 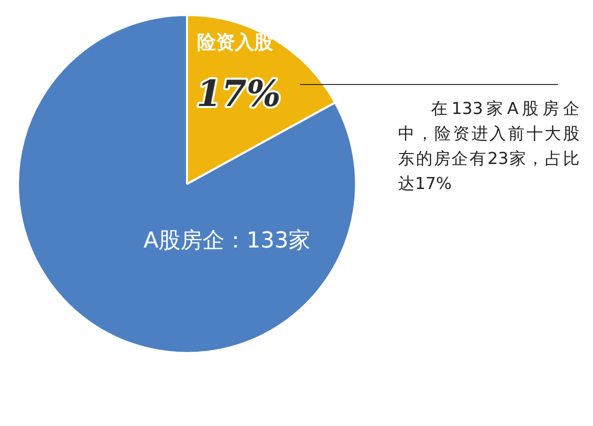 I want to click on text: 在133家A股房企中，险资进入前十大股东的房企有23家，占比达17%, so click(x=489, y=146).